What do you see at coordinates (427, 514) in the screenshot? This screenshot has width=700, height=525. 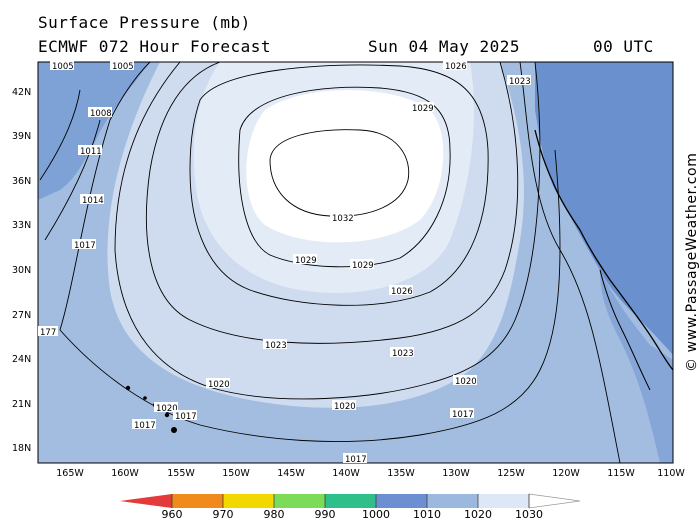 I see `colorbar-label: 1010` at bounding box center [427, 514].